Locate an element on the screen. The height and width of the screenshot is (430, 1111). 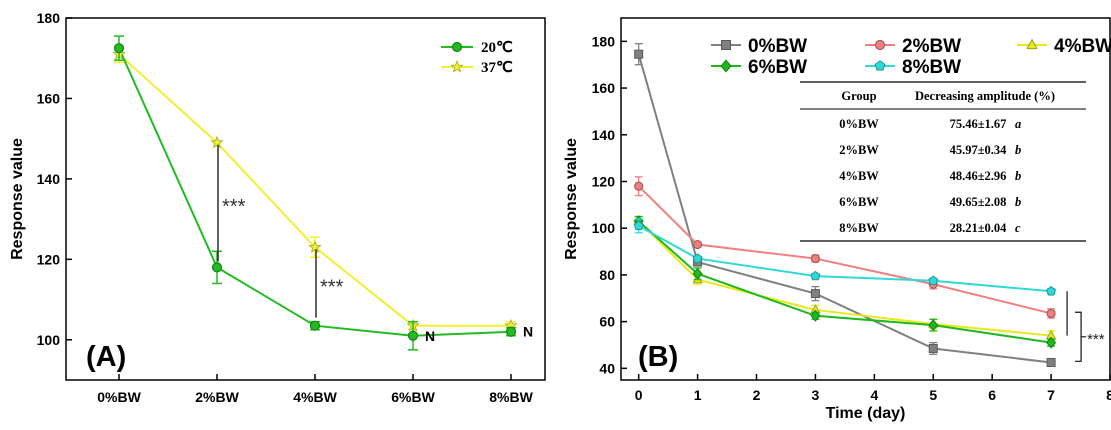
table-cell-value: 75.46±1.67 is located at coordinates (978, 124).